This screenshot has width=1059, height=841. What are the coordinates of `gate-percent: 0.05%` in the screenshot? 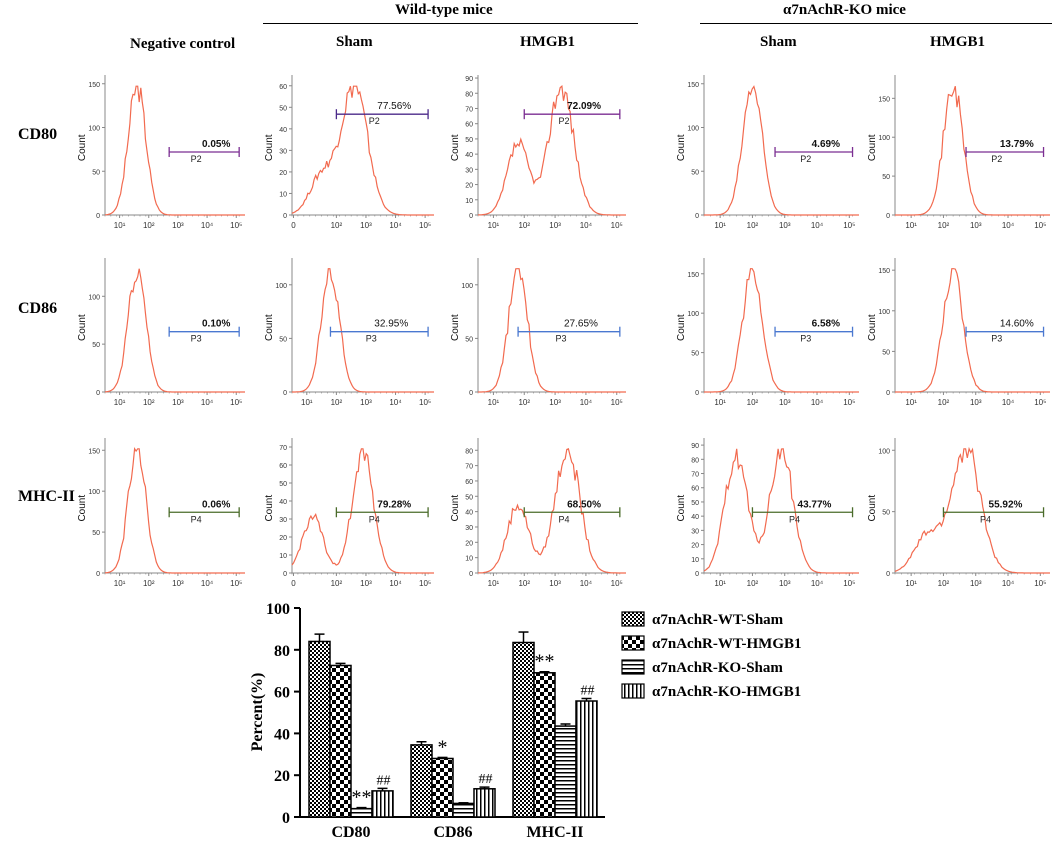 It's located at (216, 144).